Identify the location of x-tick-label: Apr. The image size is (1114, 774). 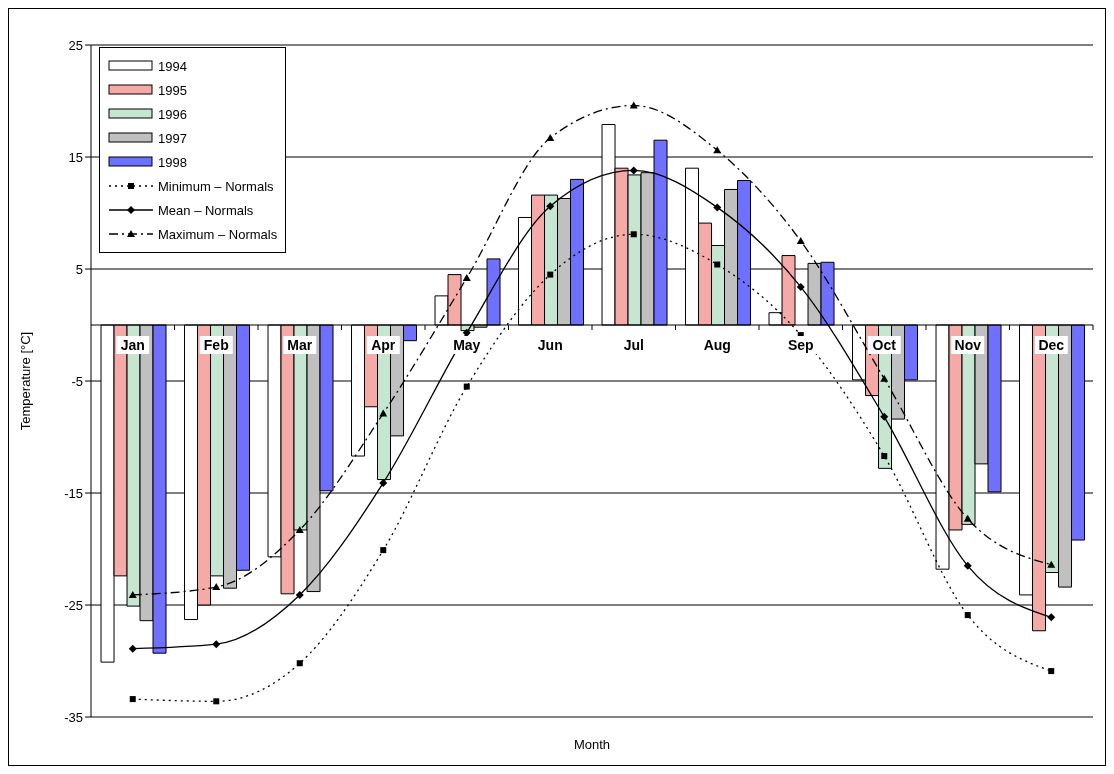
(383, 345).